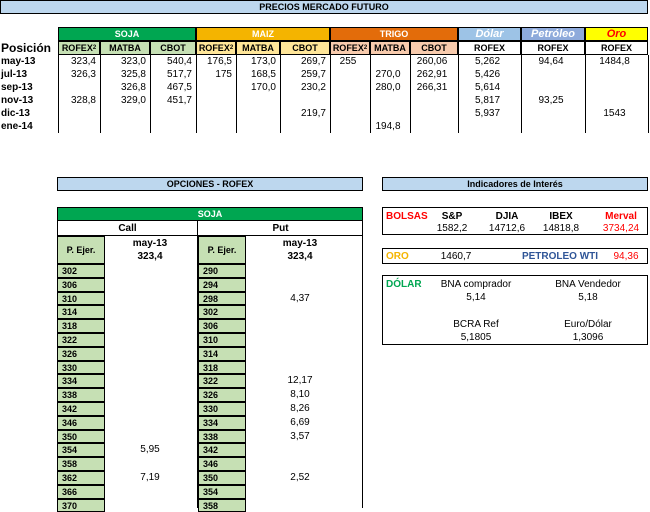 This screenshot has width=650, height=512. I want to click on put-strike: 302, so click(222, 312).